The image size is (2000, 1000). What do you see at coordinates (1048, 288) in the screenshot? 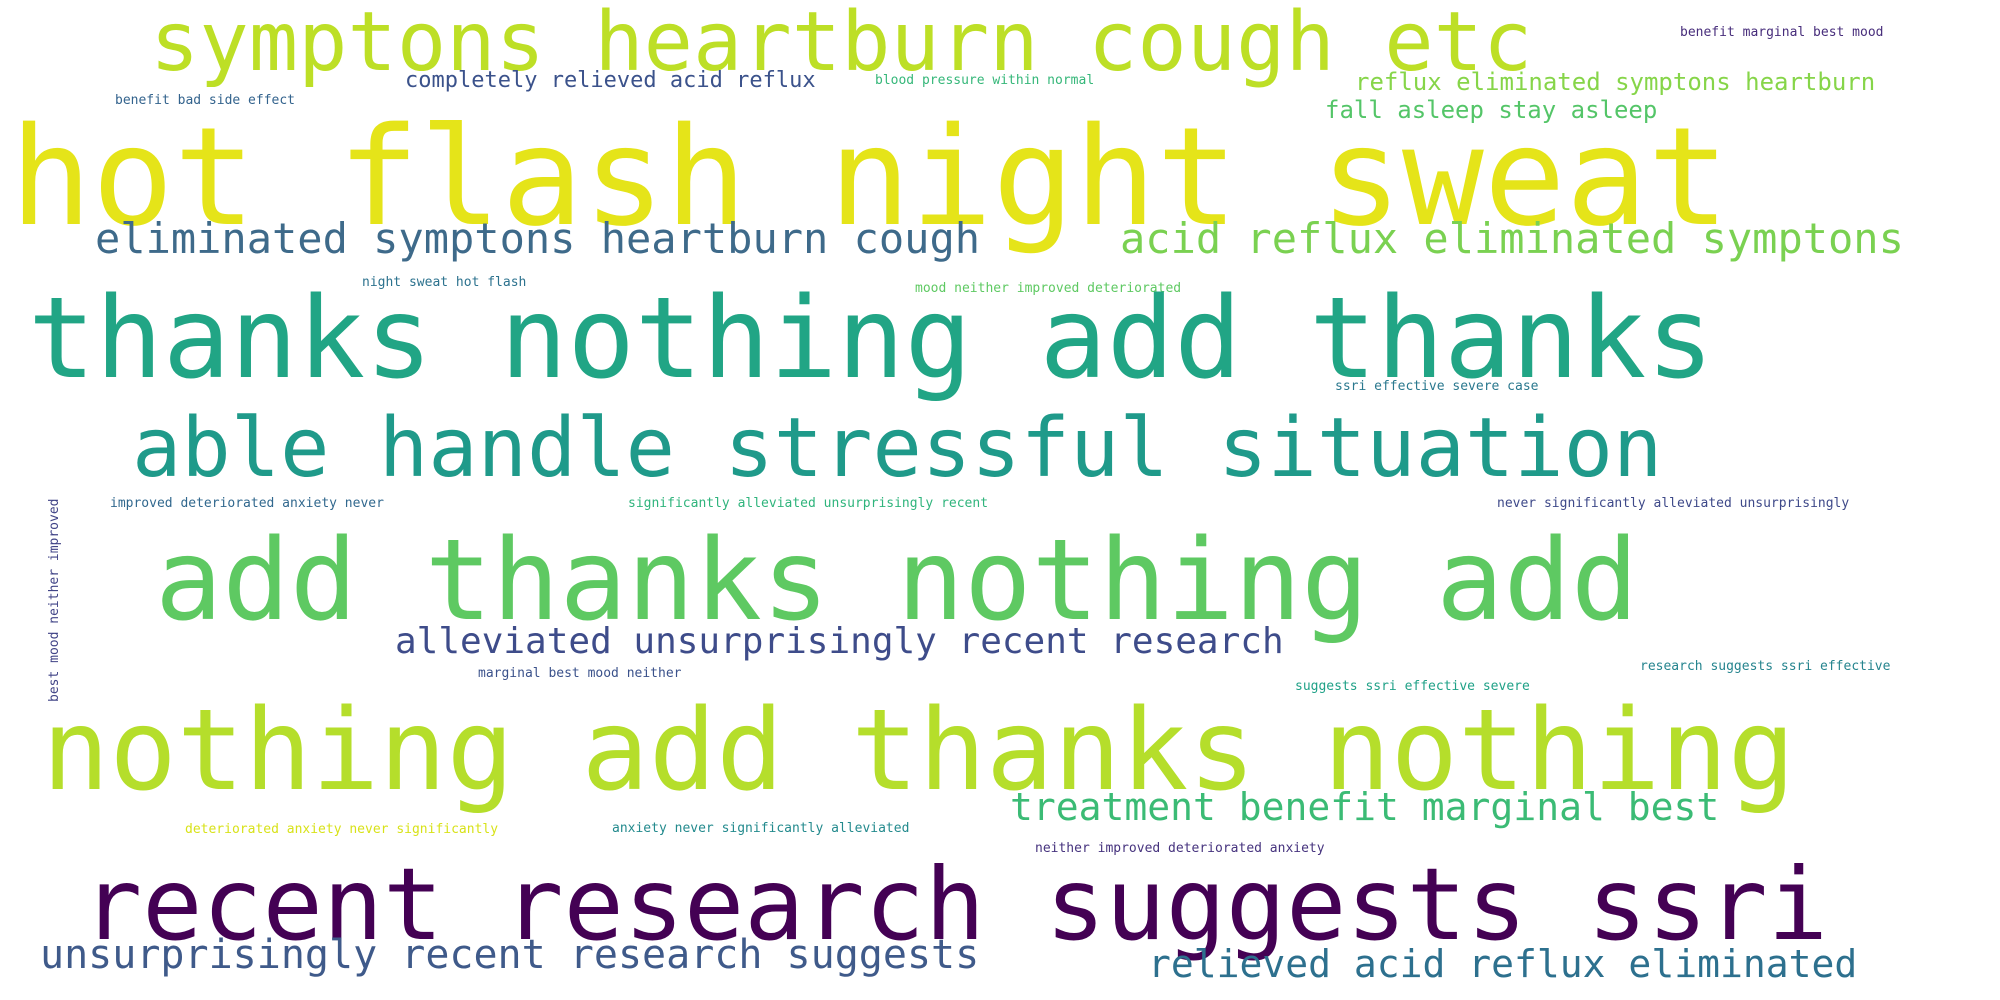
I see `phrase-mood-neither-improved-deteriorated: mood neither improved deteriorated` at bounding box center [1048, 288].